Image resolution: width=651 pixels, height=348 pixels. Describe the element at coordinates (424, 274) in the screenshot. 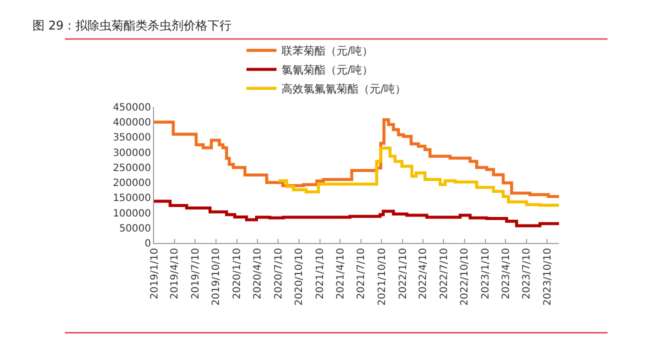

I see `x-tick-label: 2022/4/10` at that location.